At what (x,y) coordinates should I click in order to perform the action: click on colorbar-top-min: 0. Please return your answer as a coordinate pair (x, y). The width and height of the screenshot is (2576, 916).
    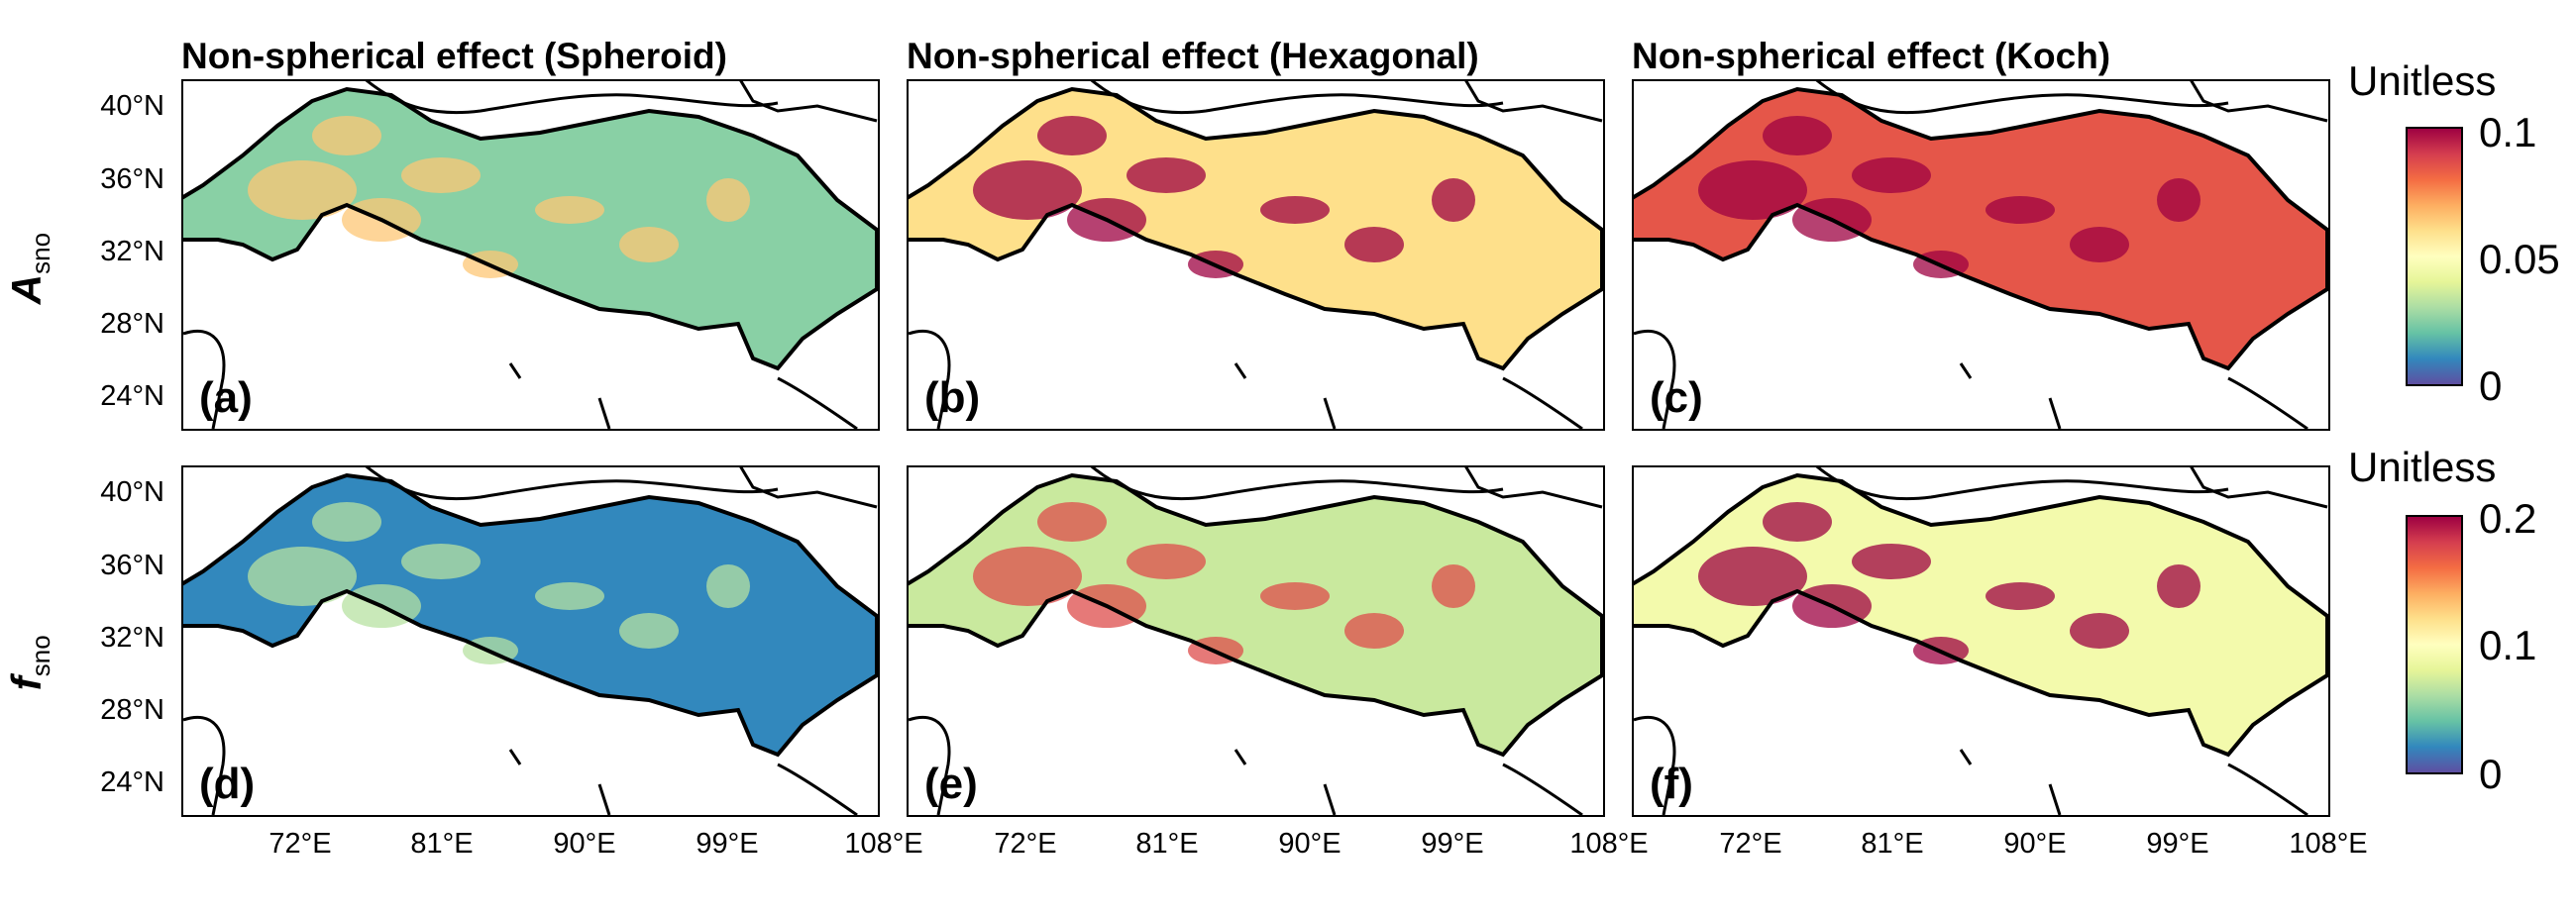
    Looking at the image, I should click on (2491, 385).